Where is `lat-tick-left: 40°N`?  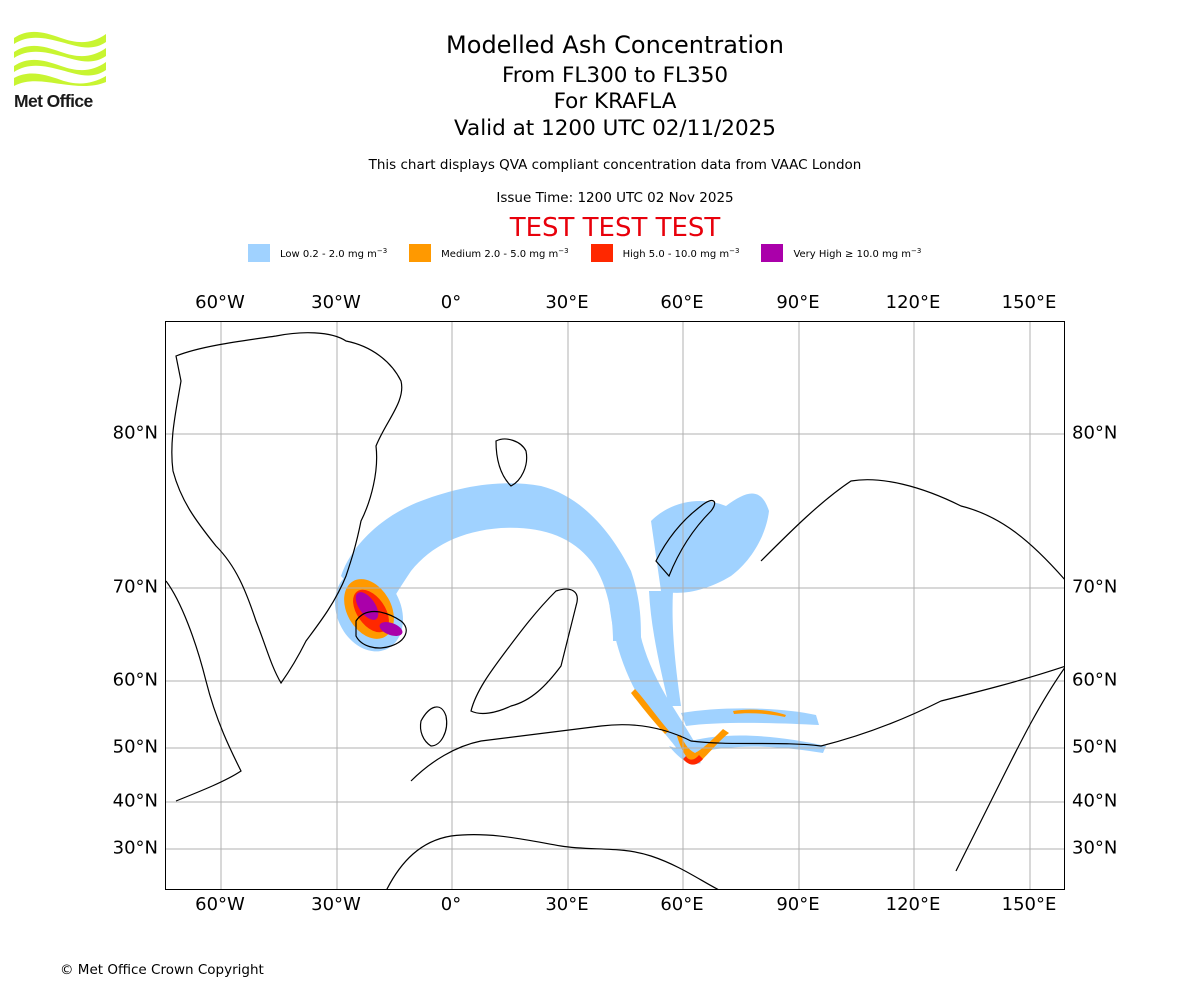
lat-tick-left: 40°N is located at coordinates (135, 801).